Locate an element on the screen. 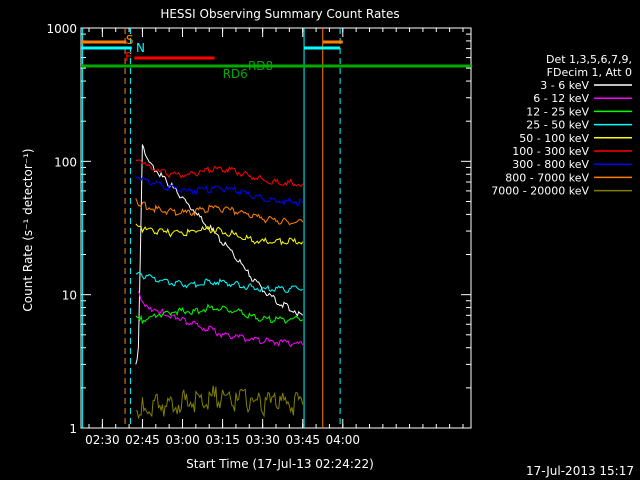 Image resolution: width=640 pixels, height=480 pixels. legend-label-5: 100 - 300 keV is located at coordinates (550, 151).